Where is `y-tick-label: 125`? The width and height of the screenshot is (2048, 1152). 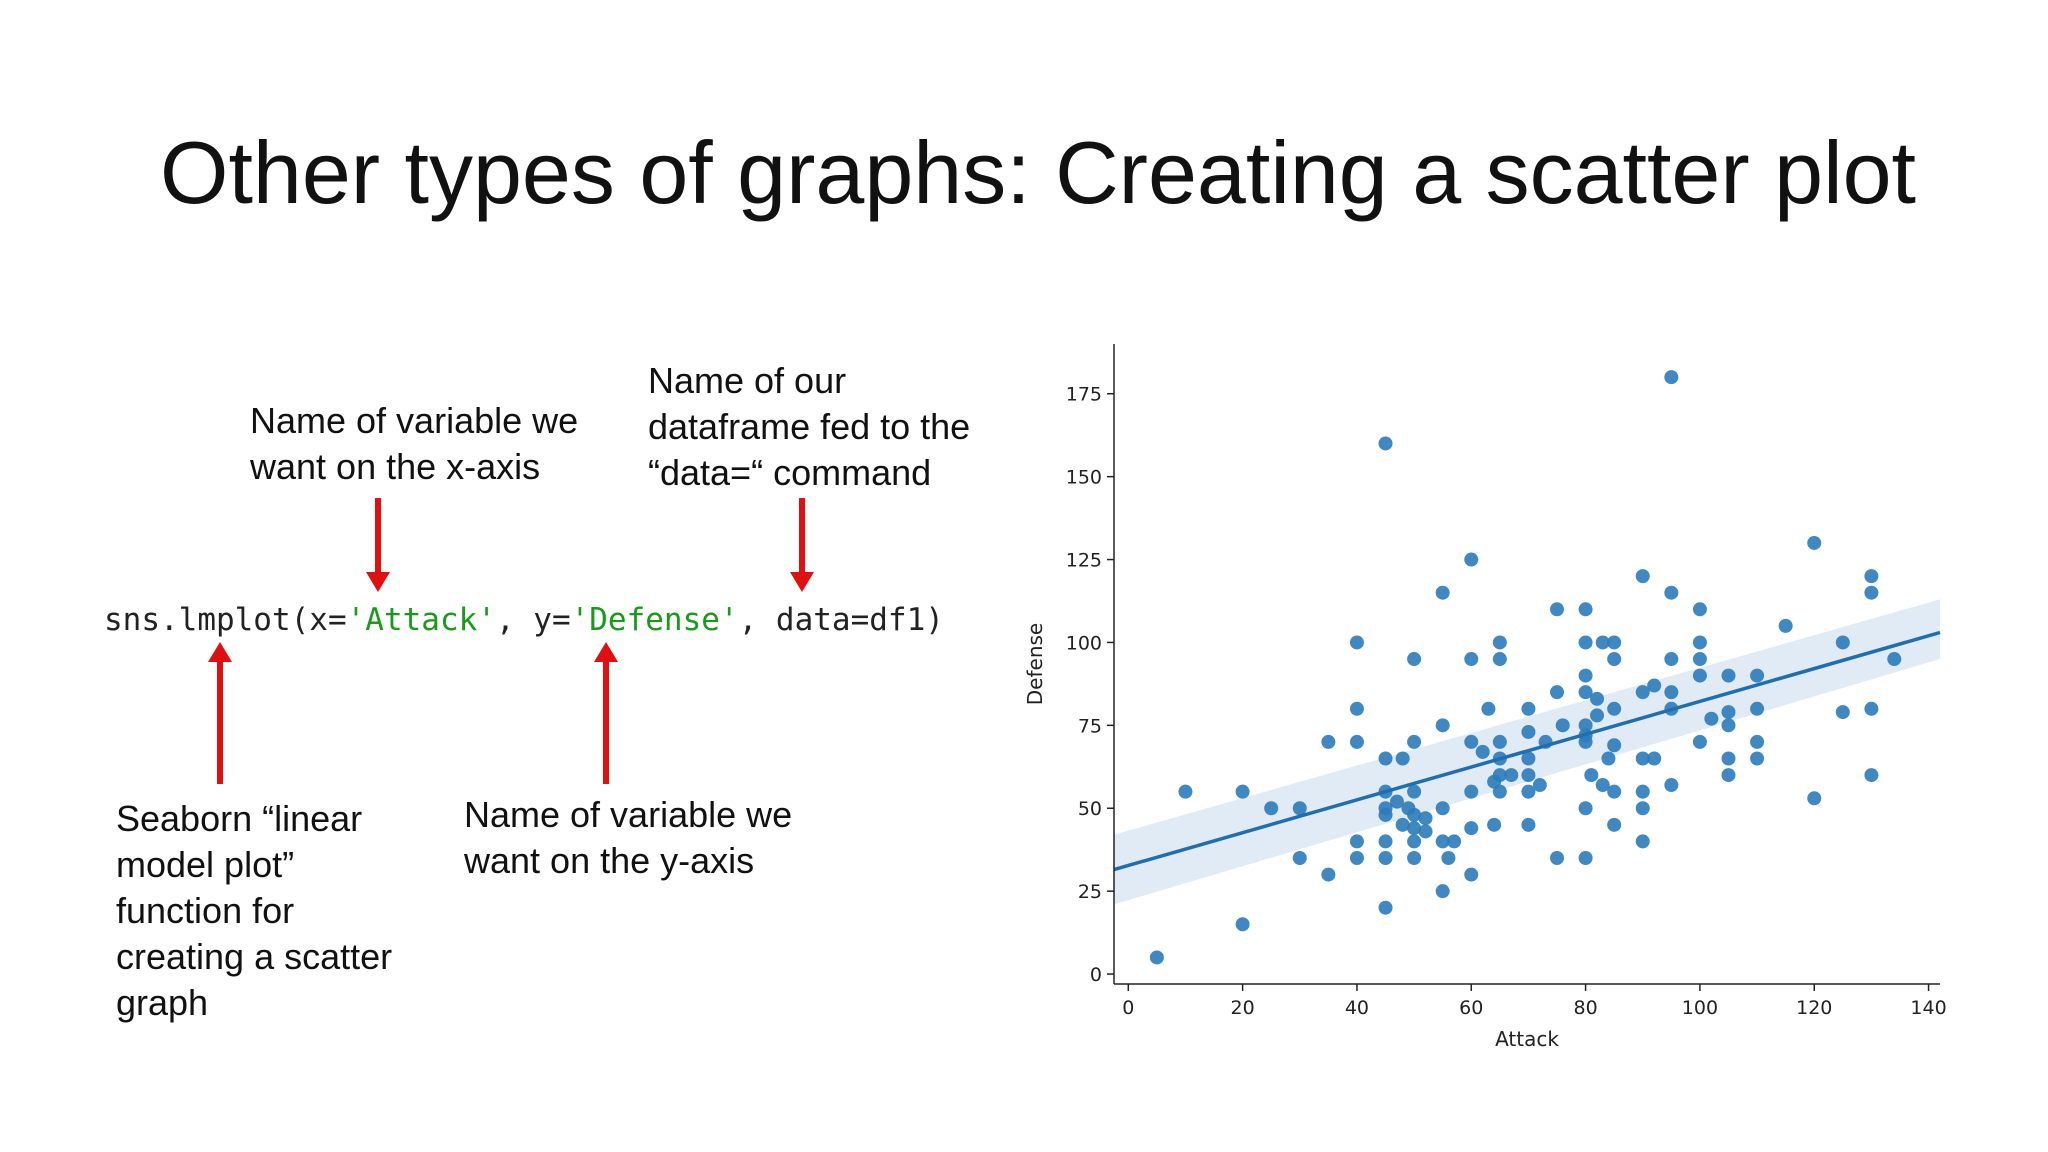 y-tick-label: 125 is located at coordinates (1084, 561).